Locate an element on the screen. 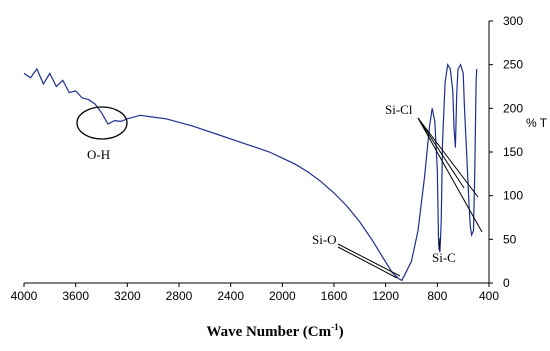 The image size is (550, 351). x-tick-label: 400 is located at coordinates (489, 296).